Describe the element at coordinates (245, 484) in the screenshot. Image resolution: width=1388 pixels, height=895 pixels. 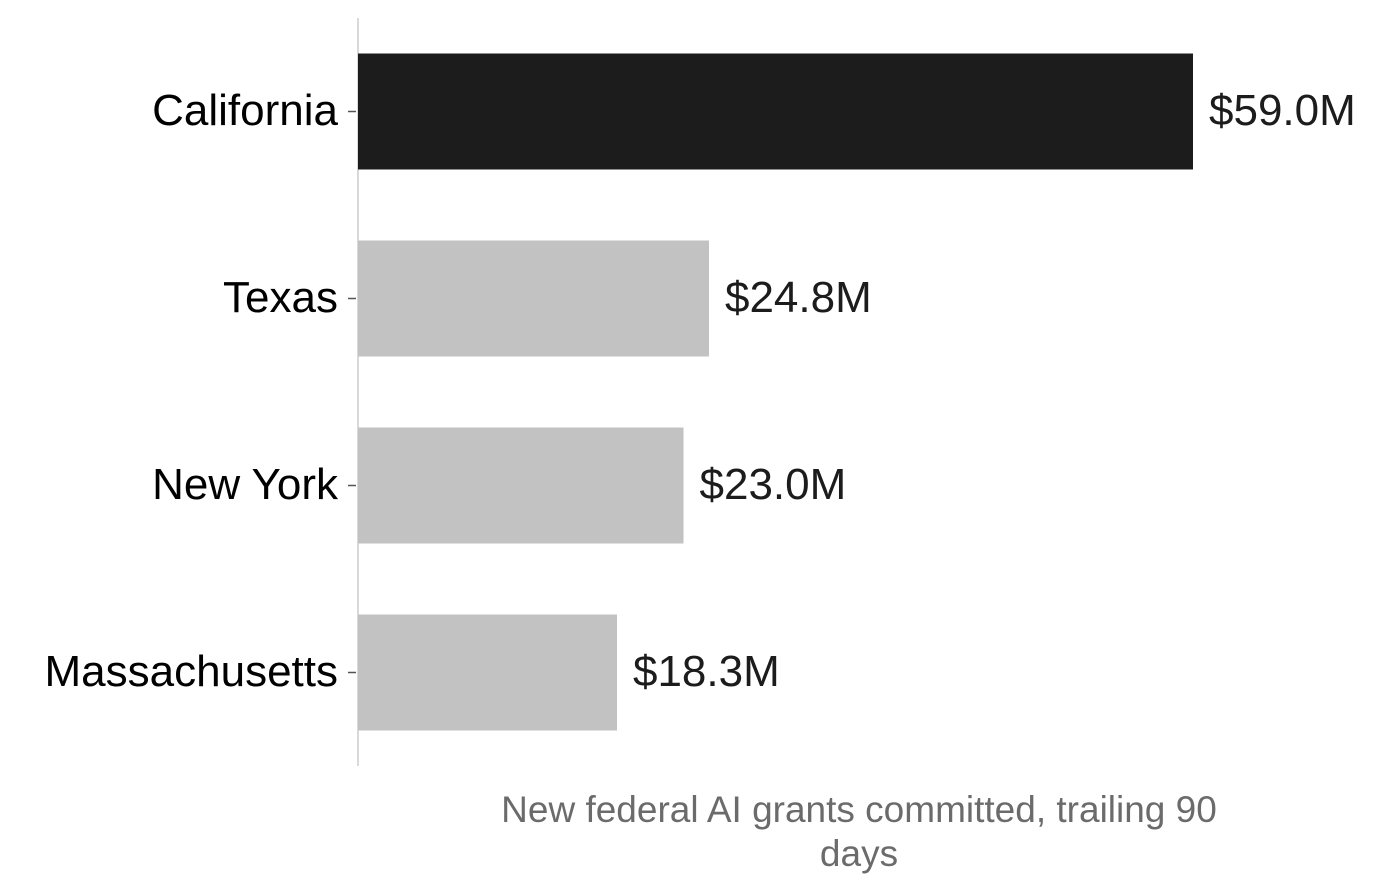
I see `y-tick-label: New York` at that location.